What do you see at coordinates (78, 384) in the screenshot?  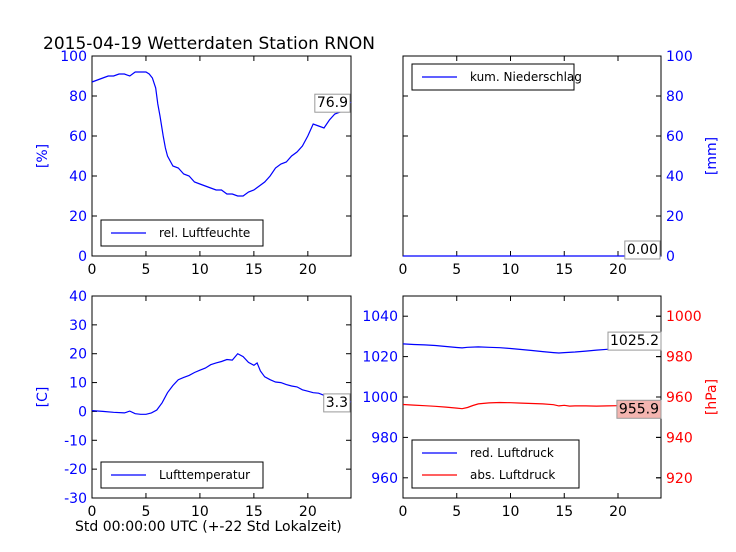 I see `chart-3-y-tick-label: 10` at bounding box center [78, 384].